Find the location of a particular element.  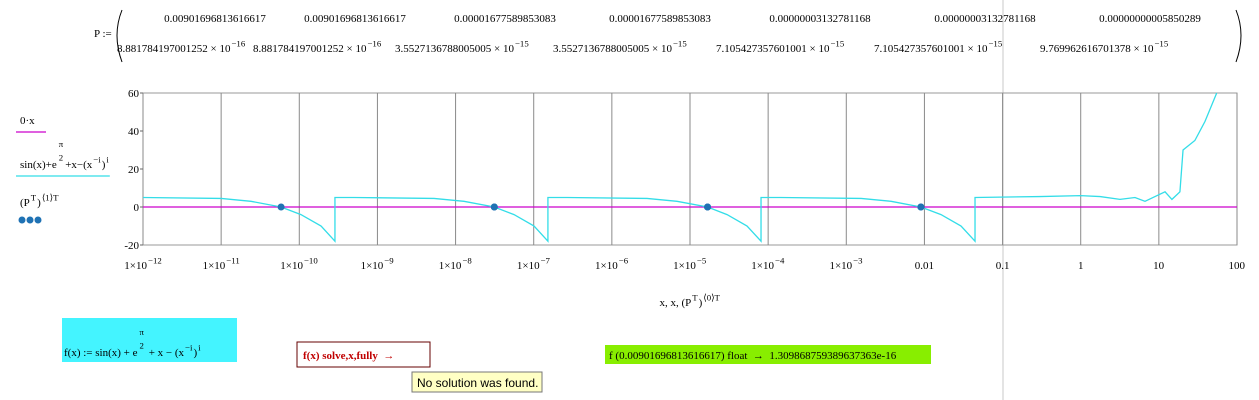

x-tick-text: 0.01 is located at coordinates (924, 266).